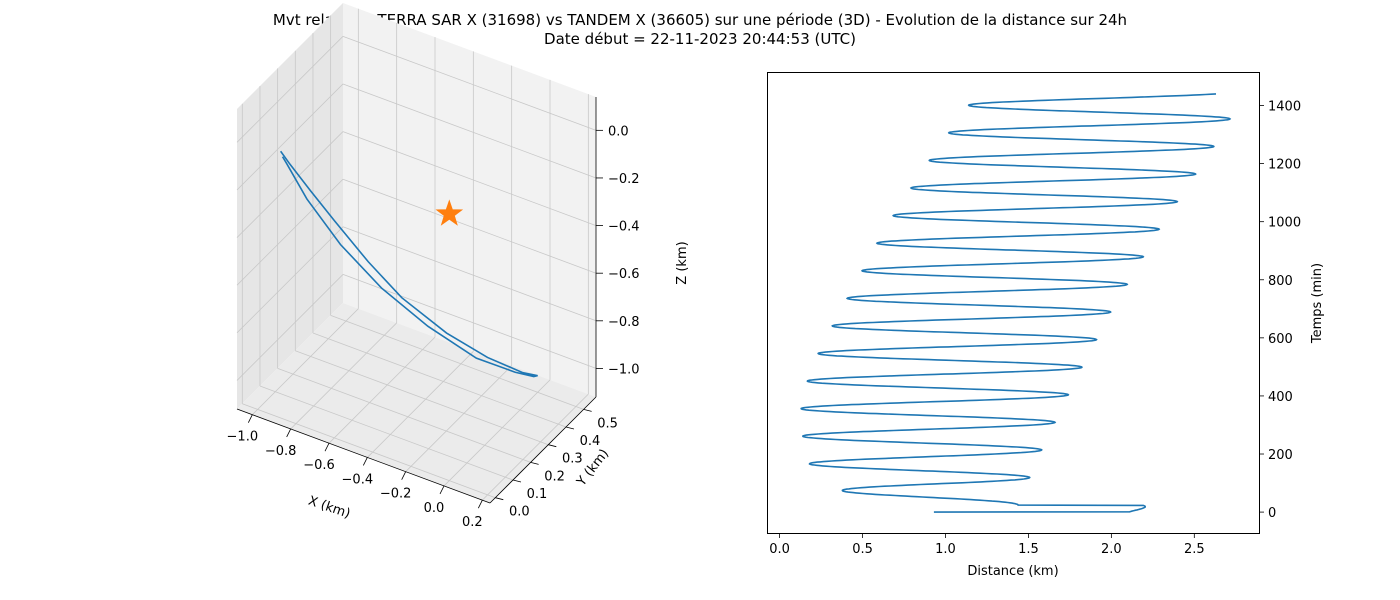 The width and height of the screenshot is (1400, 600). Describe the element at coordinates (537, 494) in the screenshot. I see `y-tick-label: 0.1` at that location.